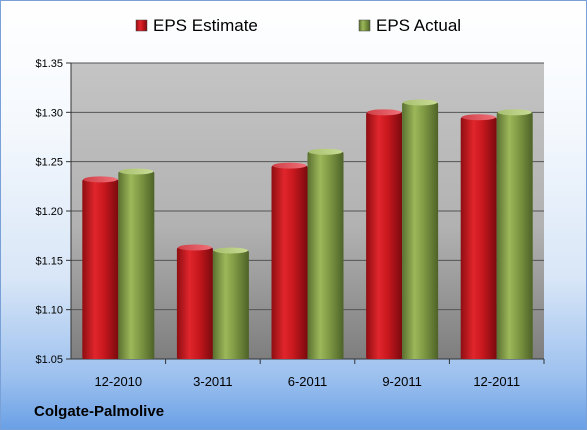 The image size is (587, 430). Describe the element at coordinates (49, 163) in the screenshot. I see `y-tick-label: $1.25` at that location.